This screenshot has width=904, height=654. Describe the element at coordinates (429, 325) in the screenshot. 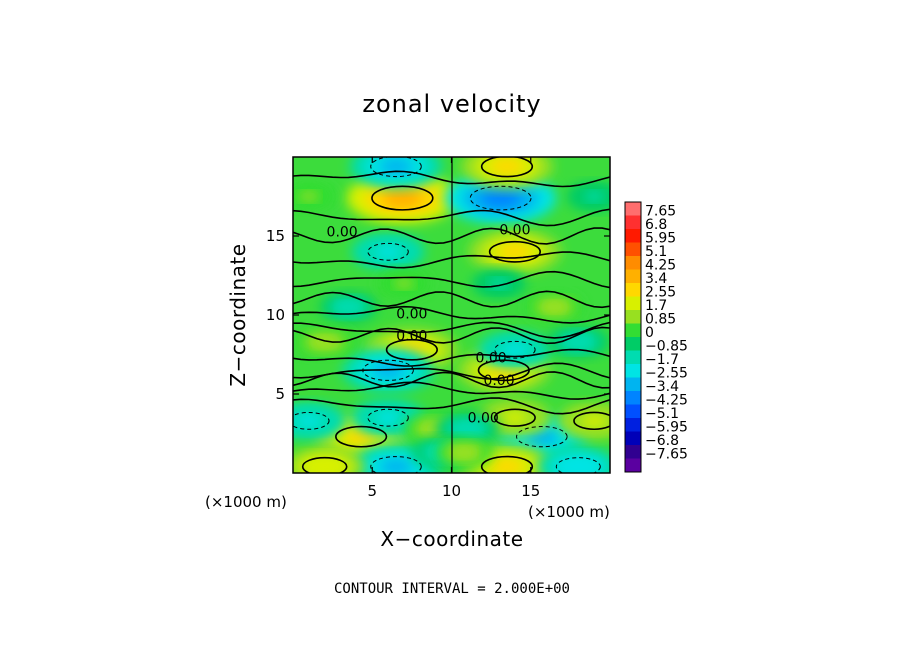

I see `contour-labels: 0.00 0.00 0.00 0.00 0.00 0.00 0.00` at that location.